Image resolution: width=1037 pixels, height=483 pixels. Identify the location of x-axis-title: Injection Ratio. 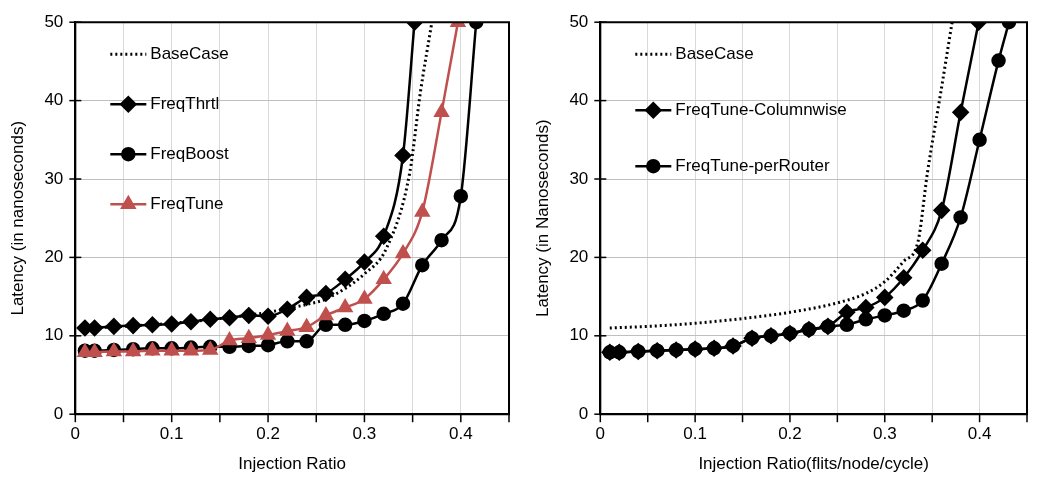
(292, 464).